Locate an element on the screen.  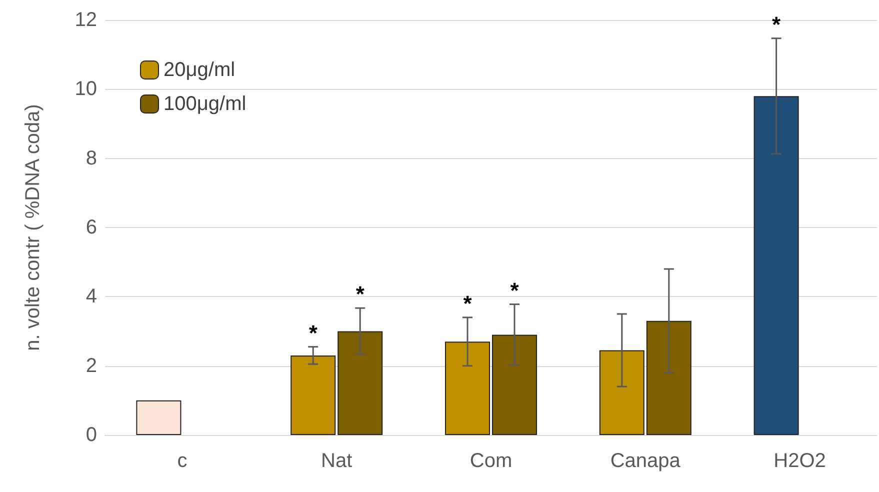
y-tick-label: 0 is located at coordinates (91, 435).